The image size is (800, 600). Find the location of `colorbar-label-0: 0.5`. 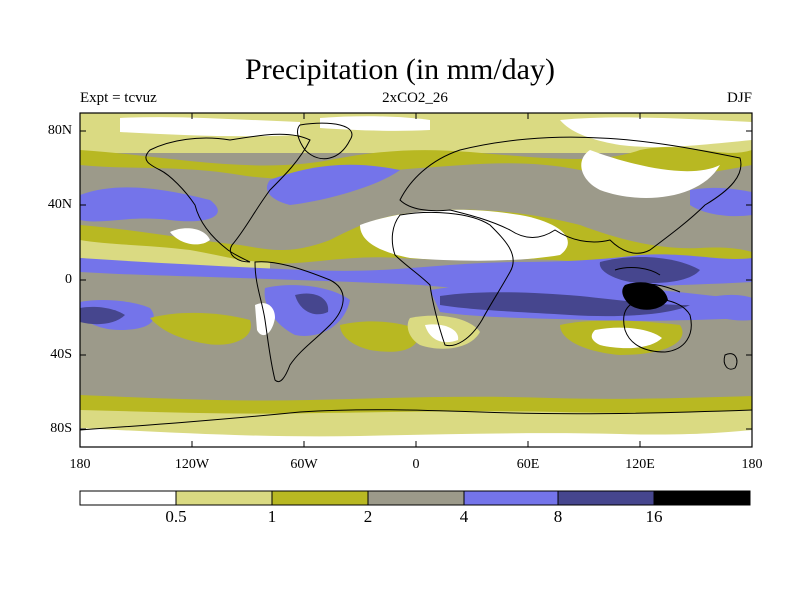

colorbar-label-0: 0.5 is located at coordinates (176, 516).